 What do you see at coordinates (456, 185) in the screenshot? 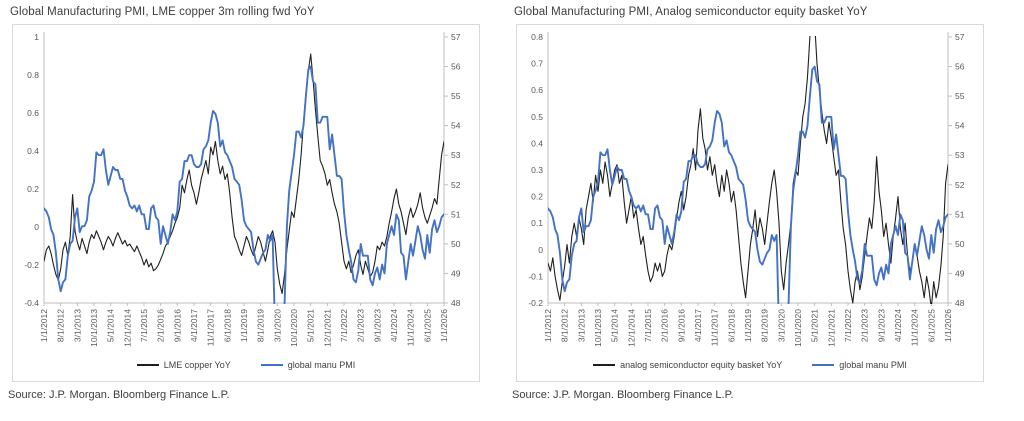
I see `y-axis-right-tick-label: 52` at bounding box center [456, 185].